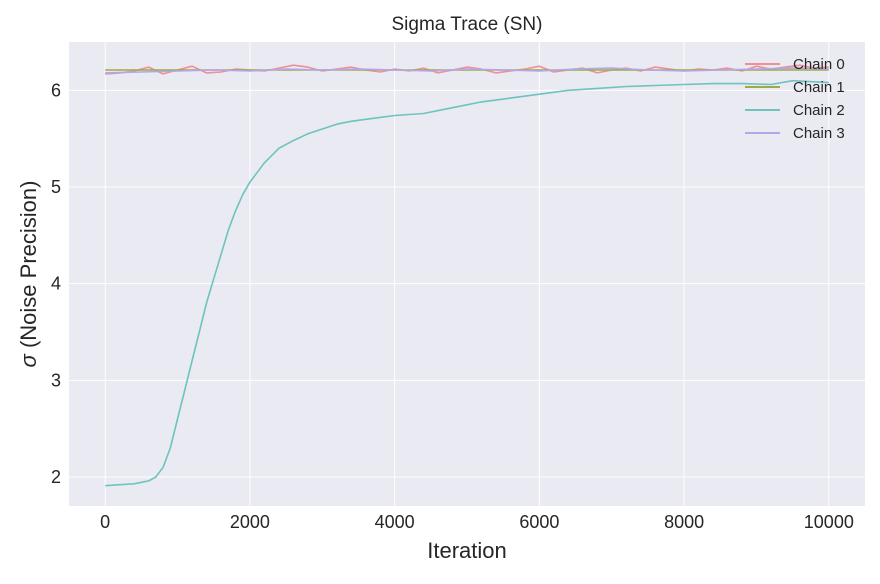 The width and height of the screenshot is (880, 584). Describe the element at coordinates (250, 522) in the screenshot. I see `x-tick-label: 2000` at that location.